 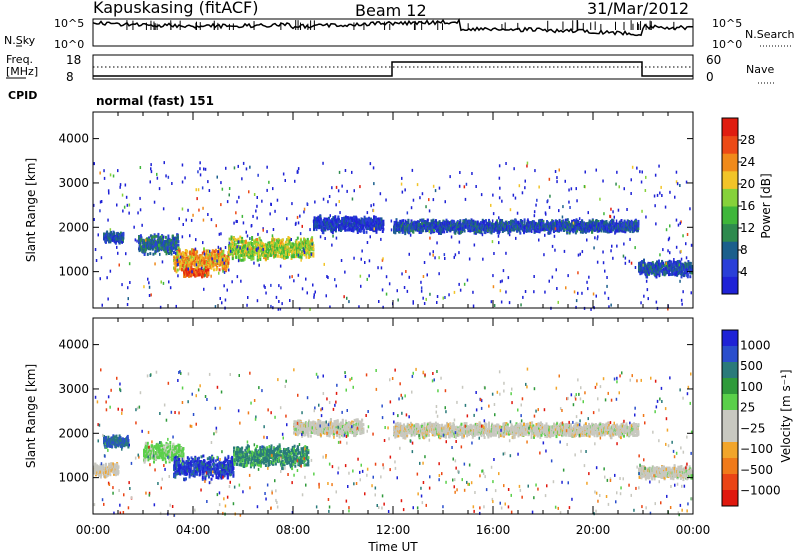 I want to click on noise-right-label: N.Search, so click(x=770, y=34).